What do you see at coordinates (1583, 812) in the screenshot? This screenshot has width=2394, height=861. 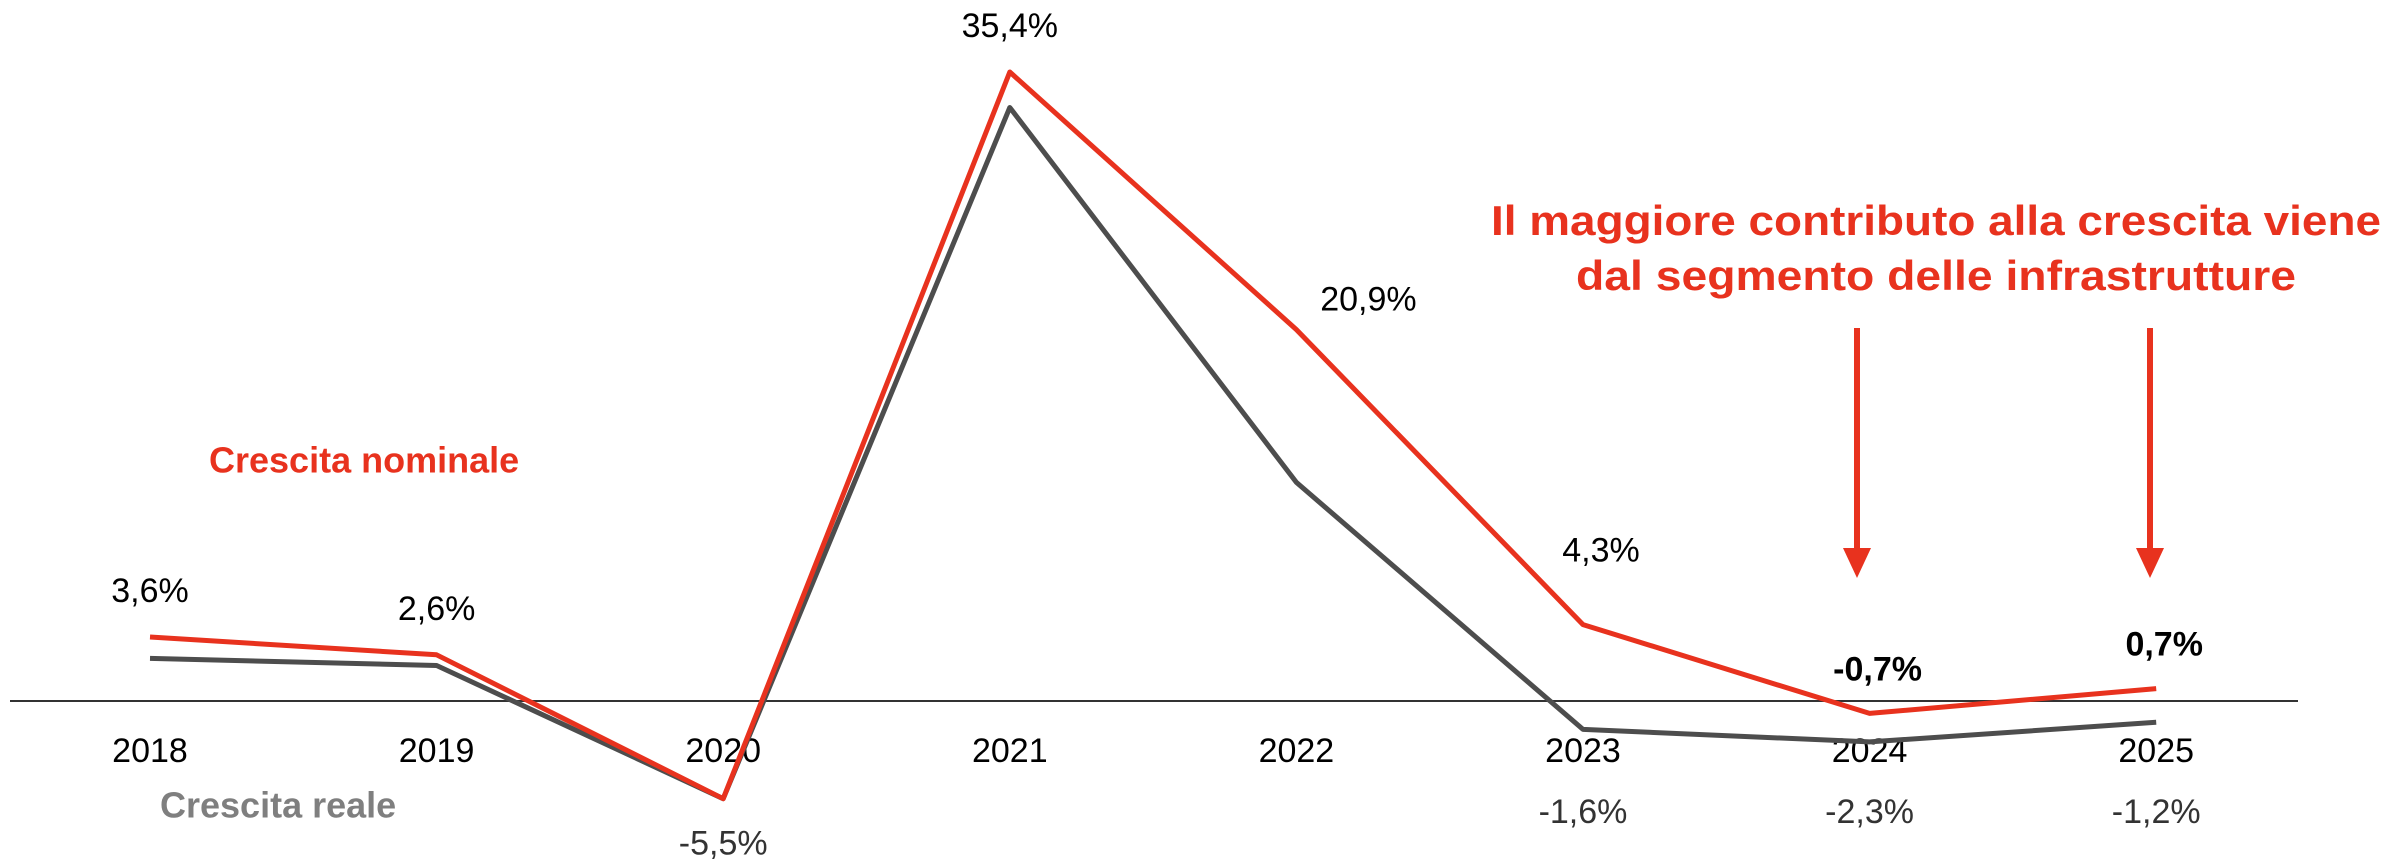 I see `data-label: -1,6%` at bounding box center [1583, 812].